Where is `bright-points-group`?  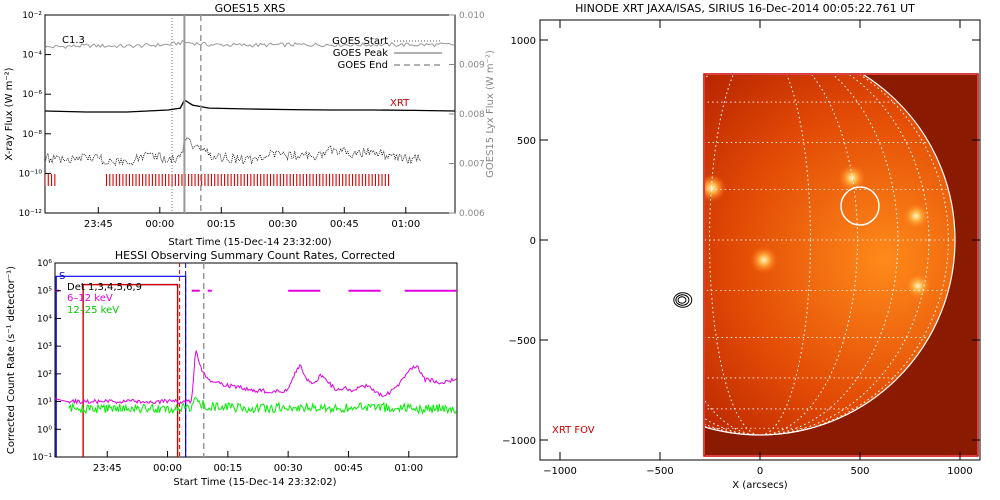 bright-points-group is located at coordinates (818, 232).